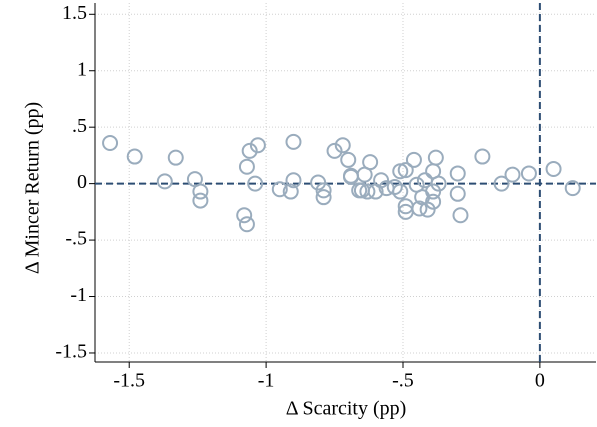 This screenshot has width=597, height=427. I want to click on y-tick-label: 0, so click(82, 182).